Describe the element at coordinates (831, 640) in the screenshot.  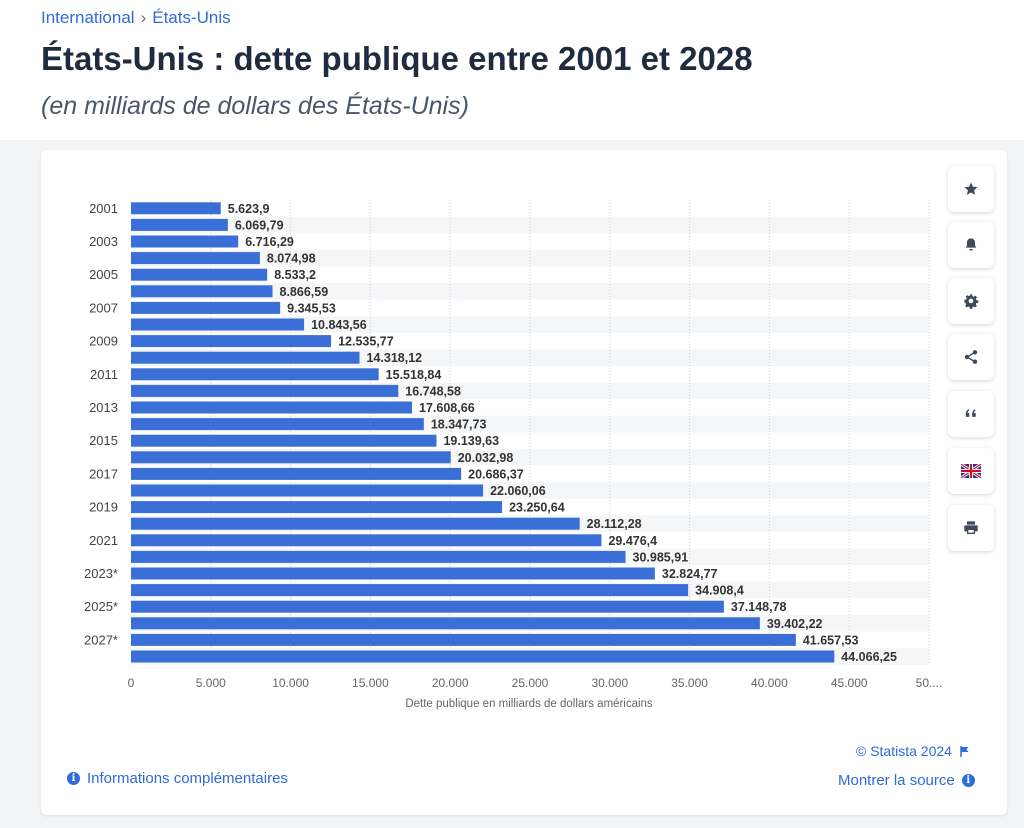
I see `value-label: 41.657,53` at that location.